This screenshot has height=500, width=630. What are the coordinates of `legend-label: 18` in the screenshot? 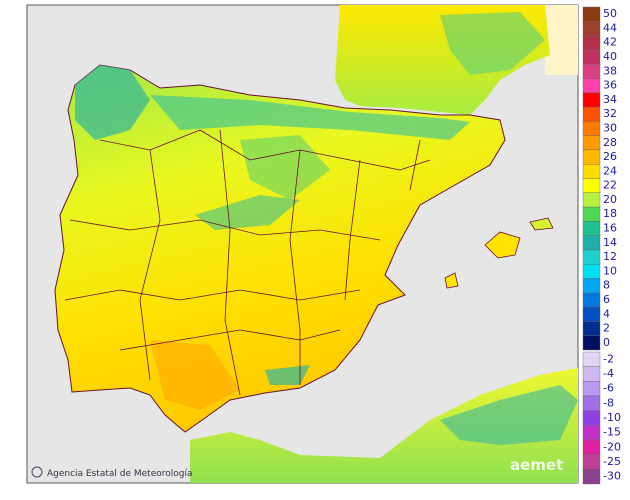 It's located at (610, 213).